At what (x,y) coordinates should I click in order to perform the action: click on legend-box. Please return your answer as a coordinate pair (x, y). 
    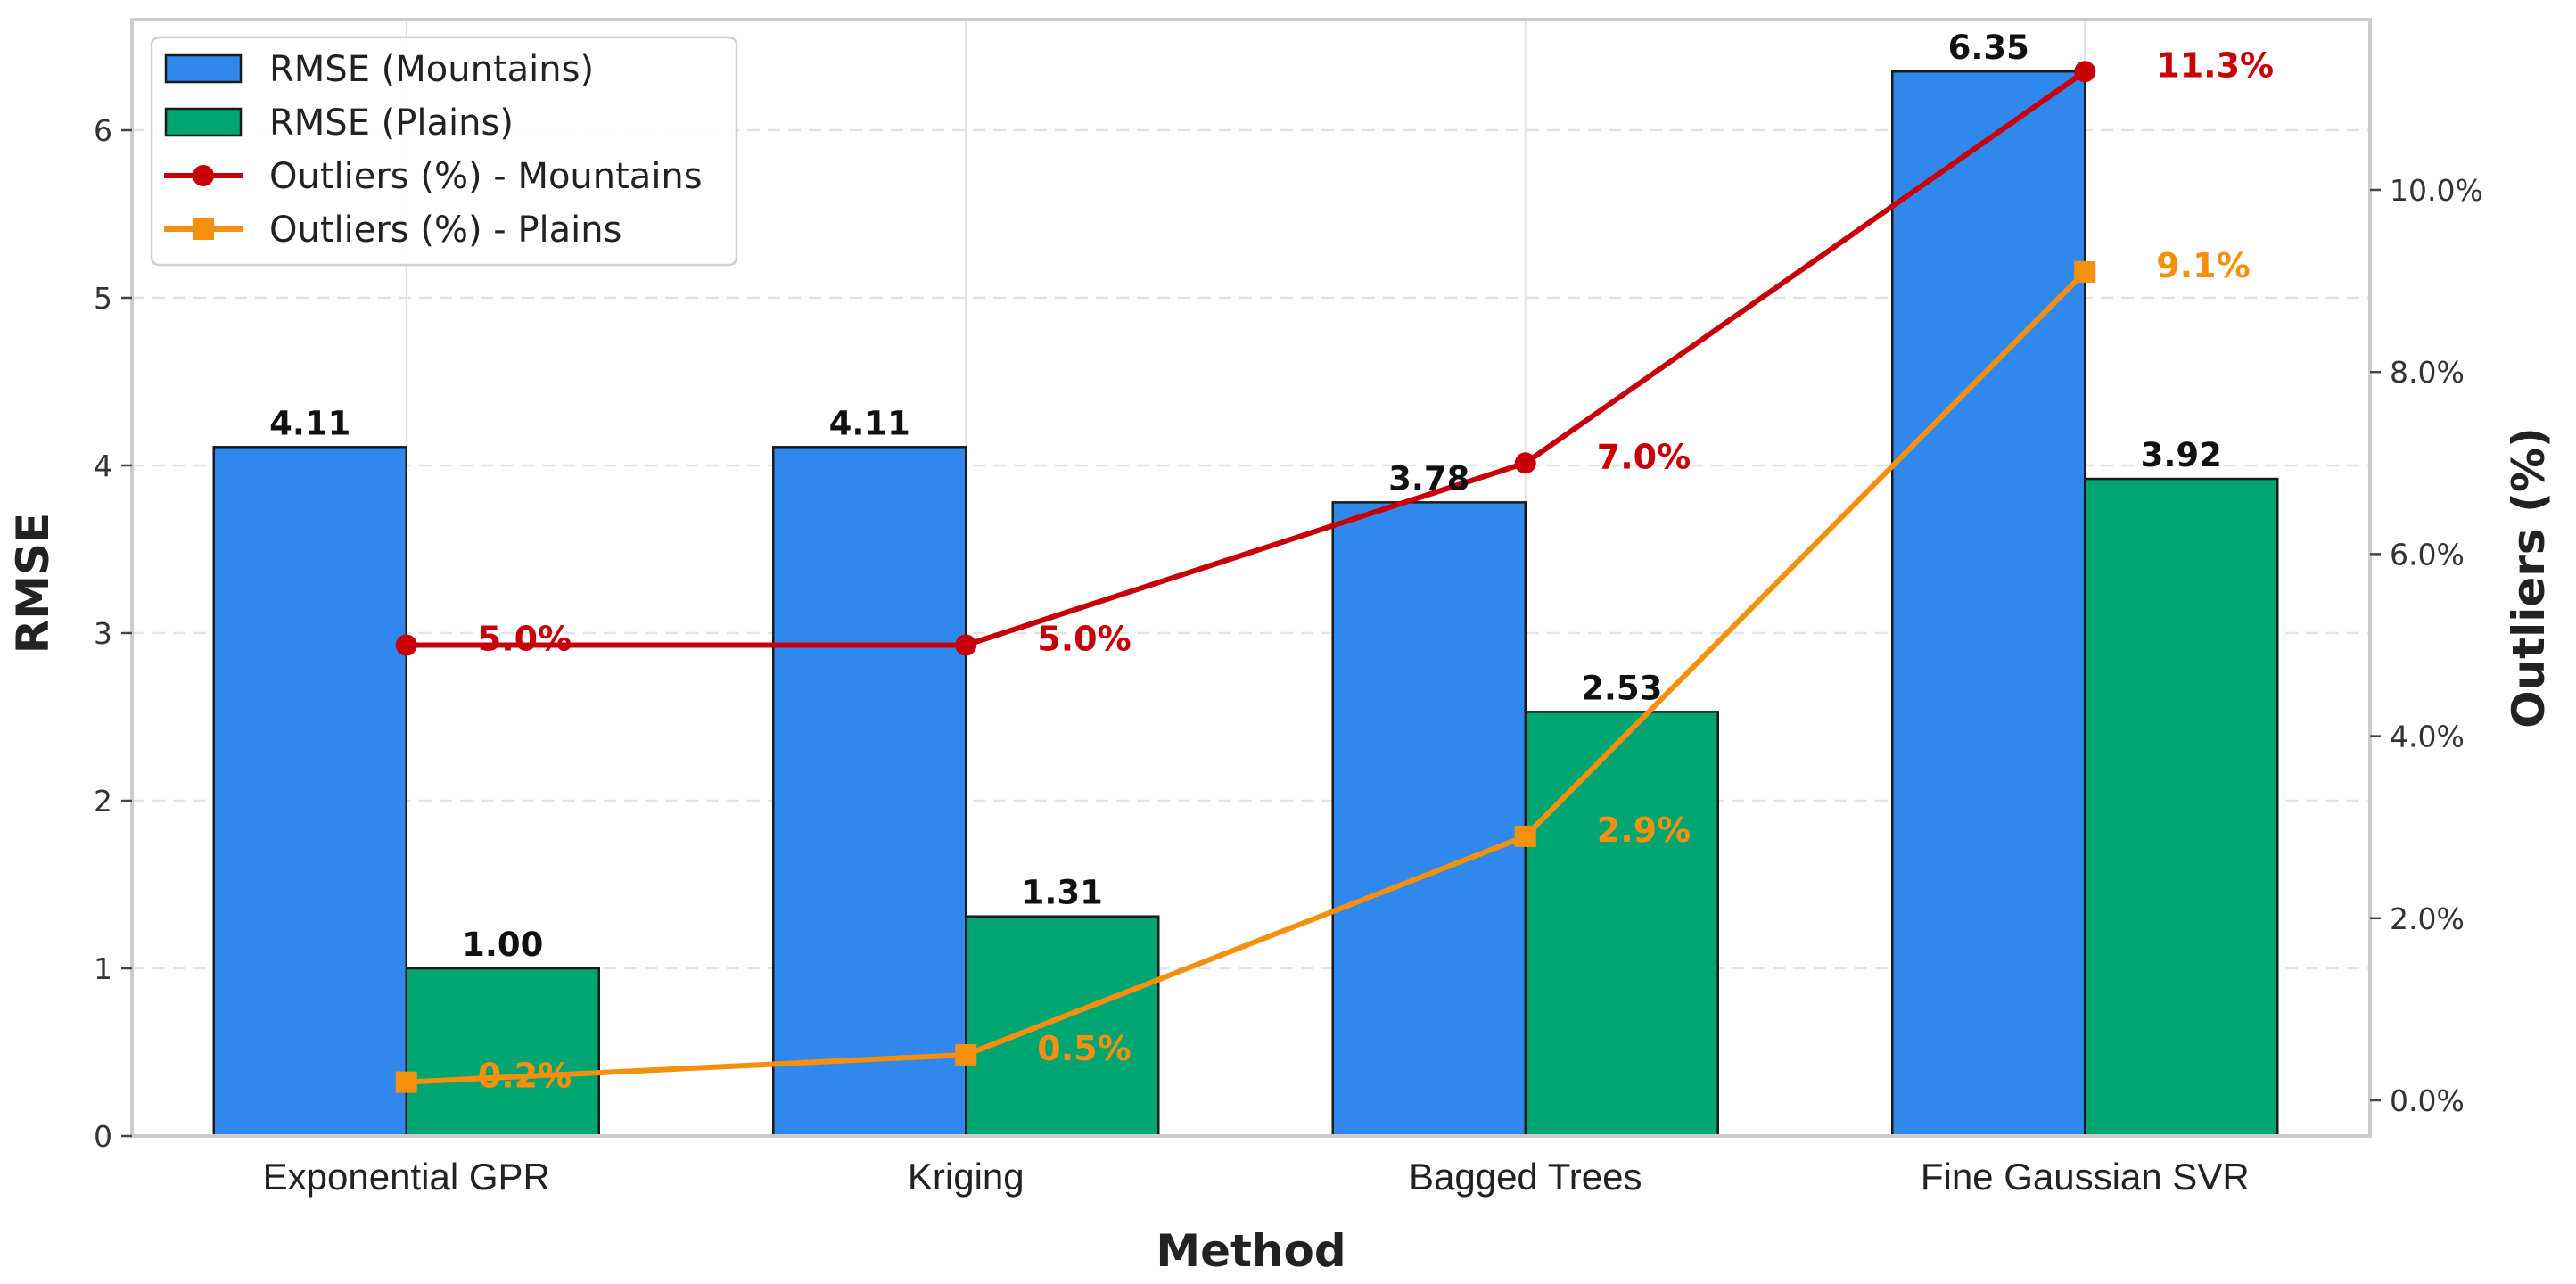
    Looking at the image, I should click on (444, 151).